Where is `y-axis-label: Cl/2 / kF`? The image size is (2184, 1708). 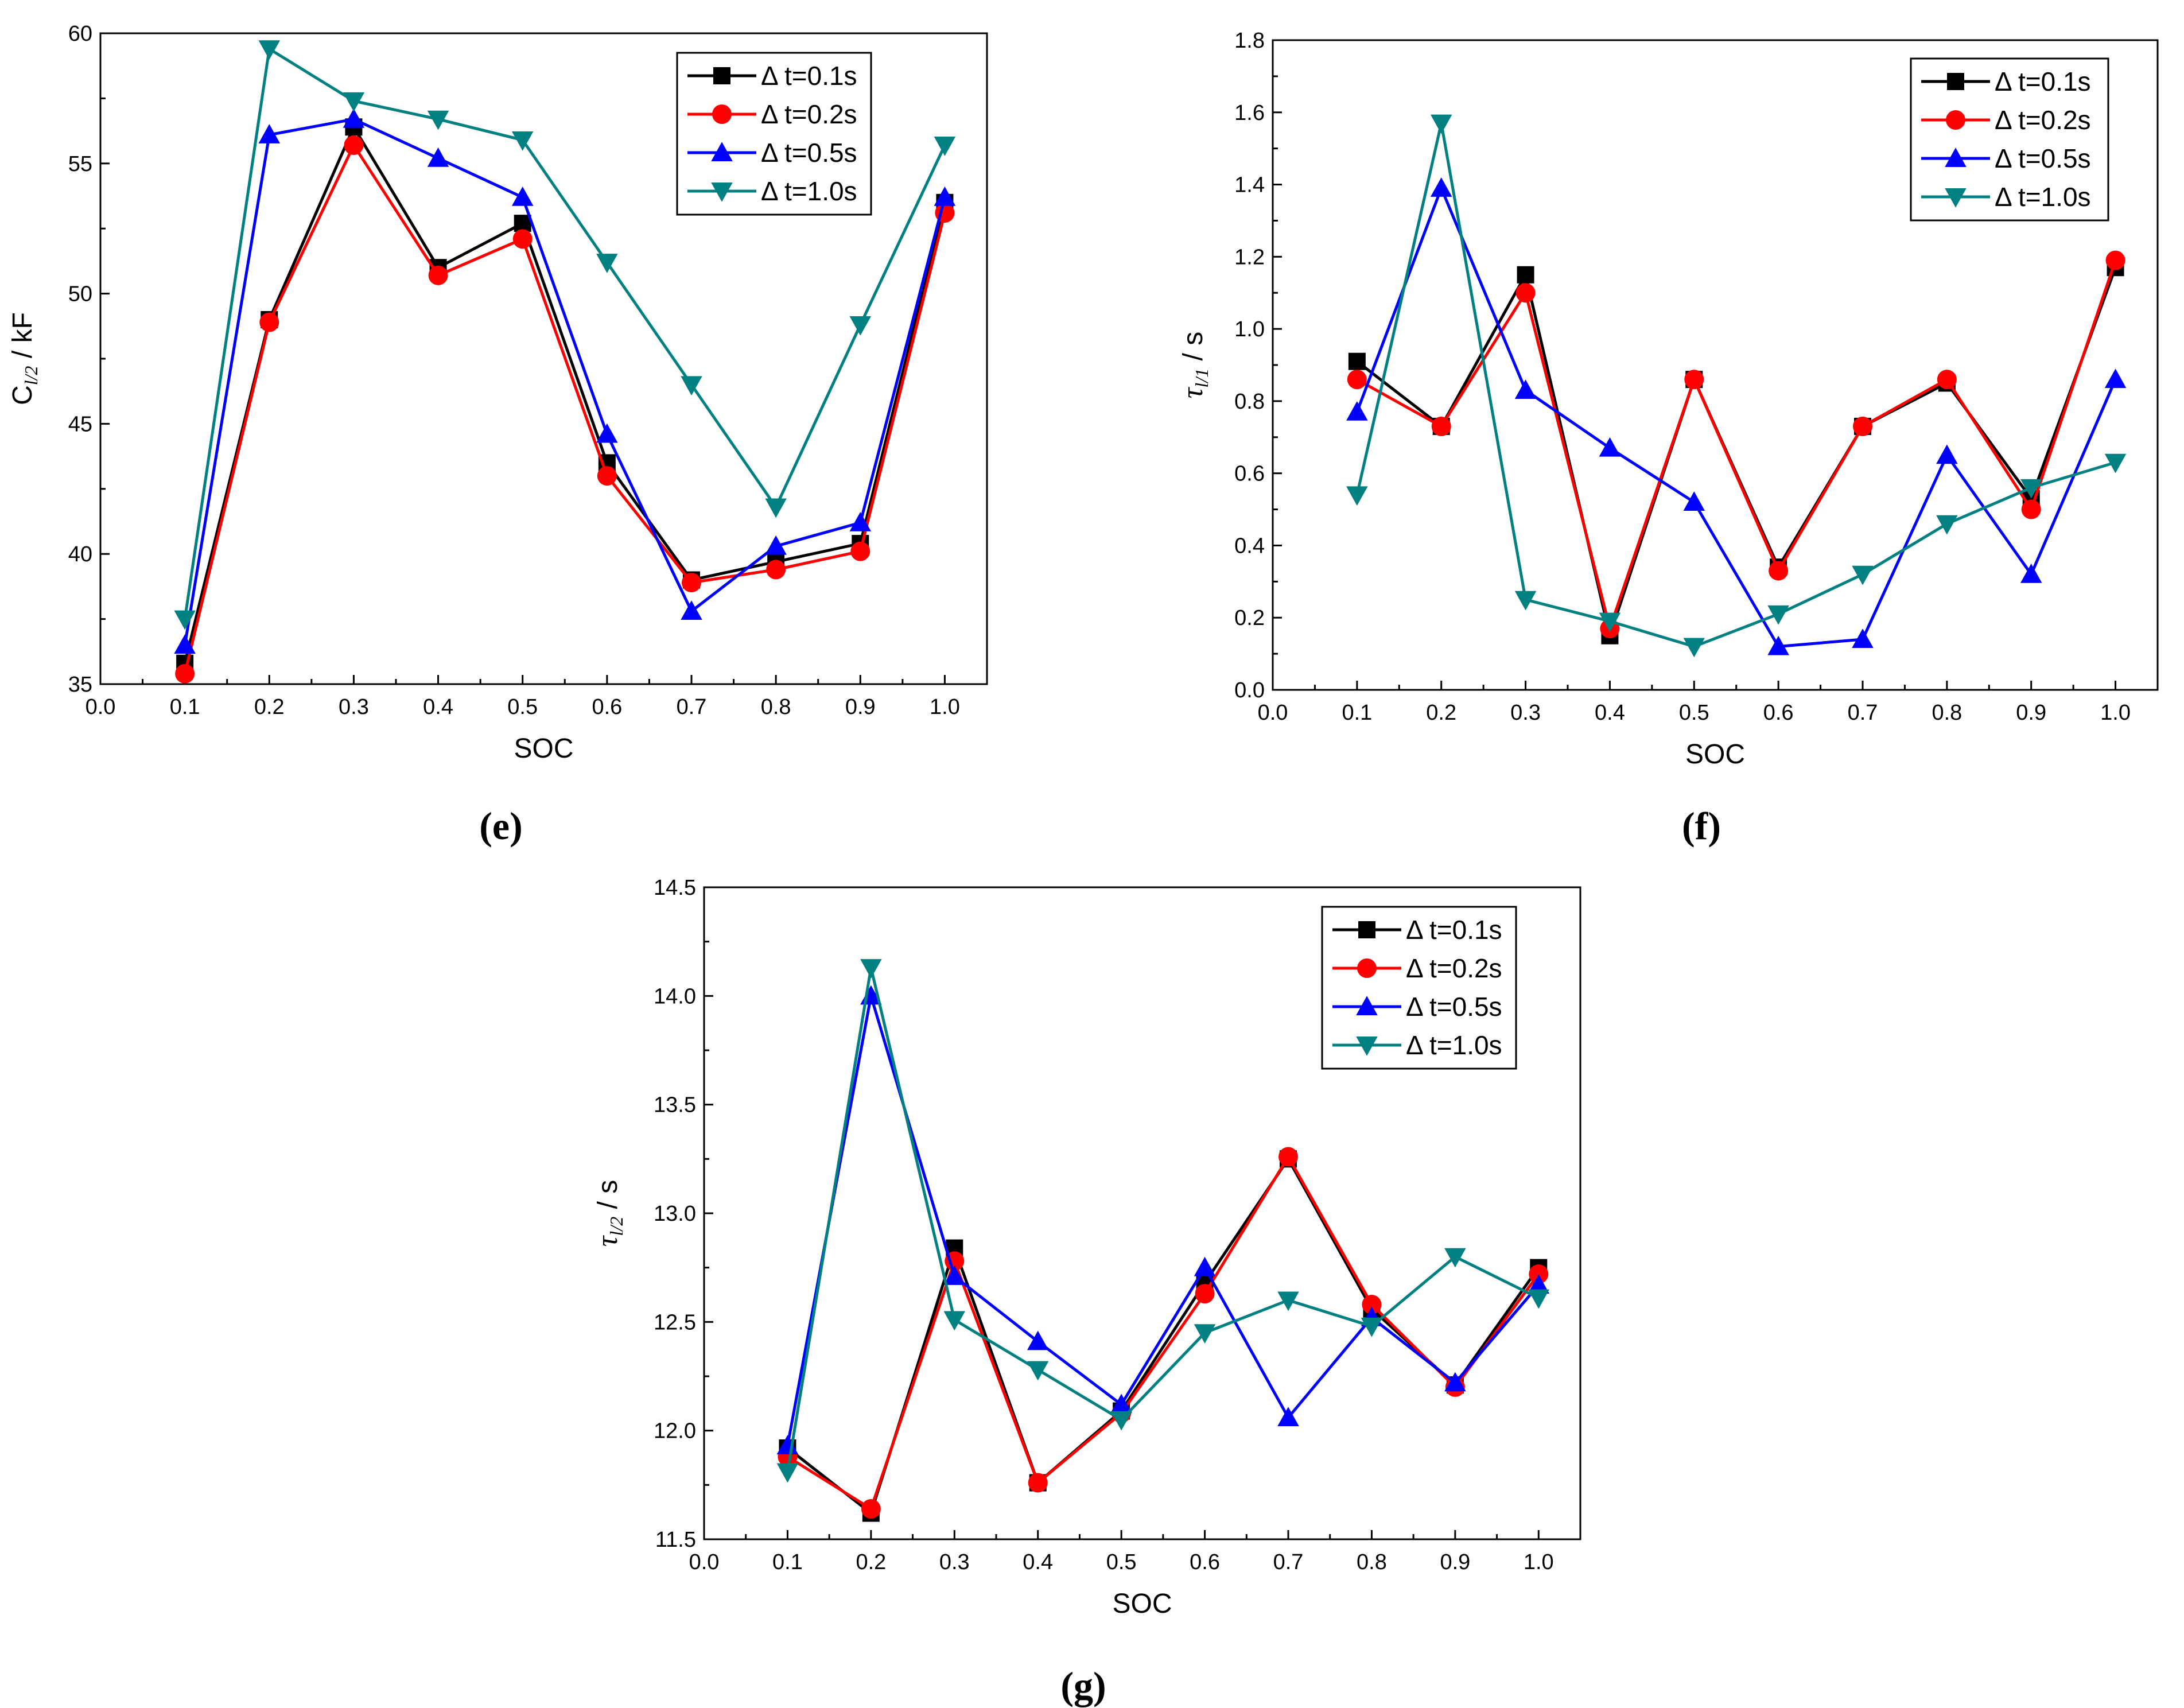
y-axis-label: Cl/2 / kF is located at coordinates (24, 358).